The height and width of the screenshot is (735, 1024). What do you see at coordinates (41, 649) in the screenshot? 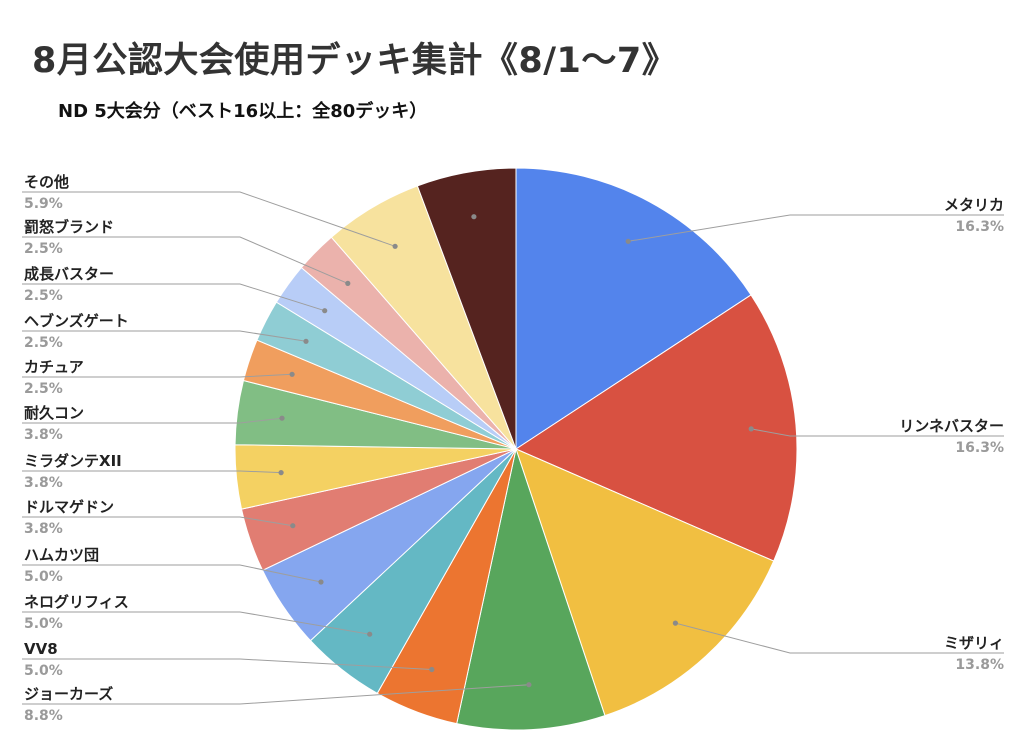
I see `slice-label-VV8: VV8` at bounding box center [41, 649].